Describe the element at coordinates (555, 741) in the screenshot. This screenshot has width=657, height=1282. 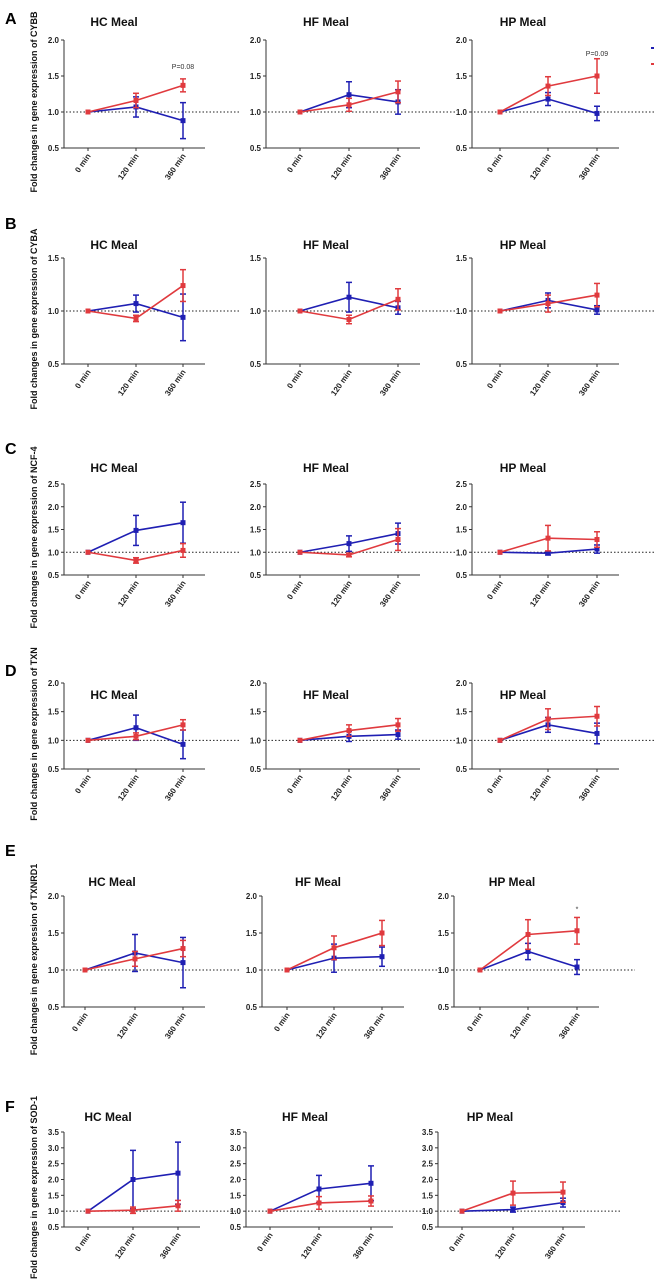
I see `chart-d-hp-meal: HP Meal 0.5 1.0 1.5 2.0 0 min 120 min 360 min` at that location.